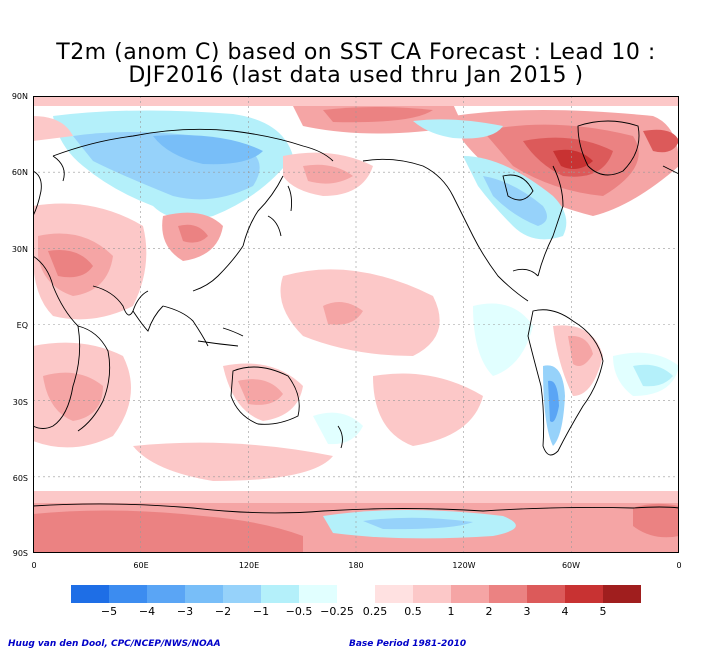 This screenshot has height=650, width=712. I want to click on lat-label-30n: 30N, so click(19, 249).